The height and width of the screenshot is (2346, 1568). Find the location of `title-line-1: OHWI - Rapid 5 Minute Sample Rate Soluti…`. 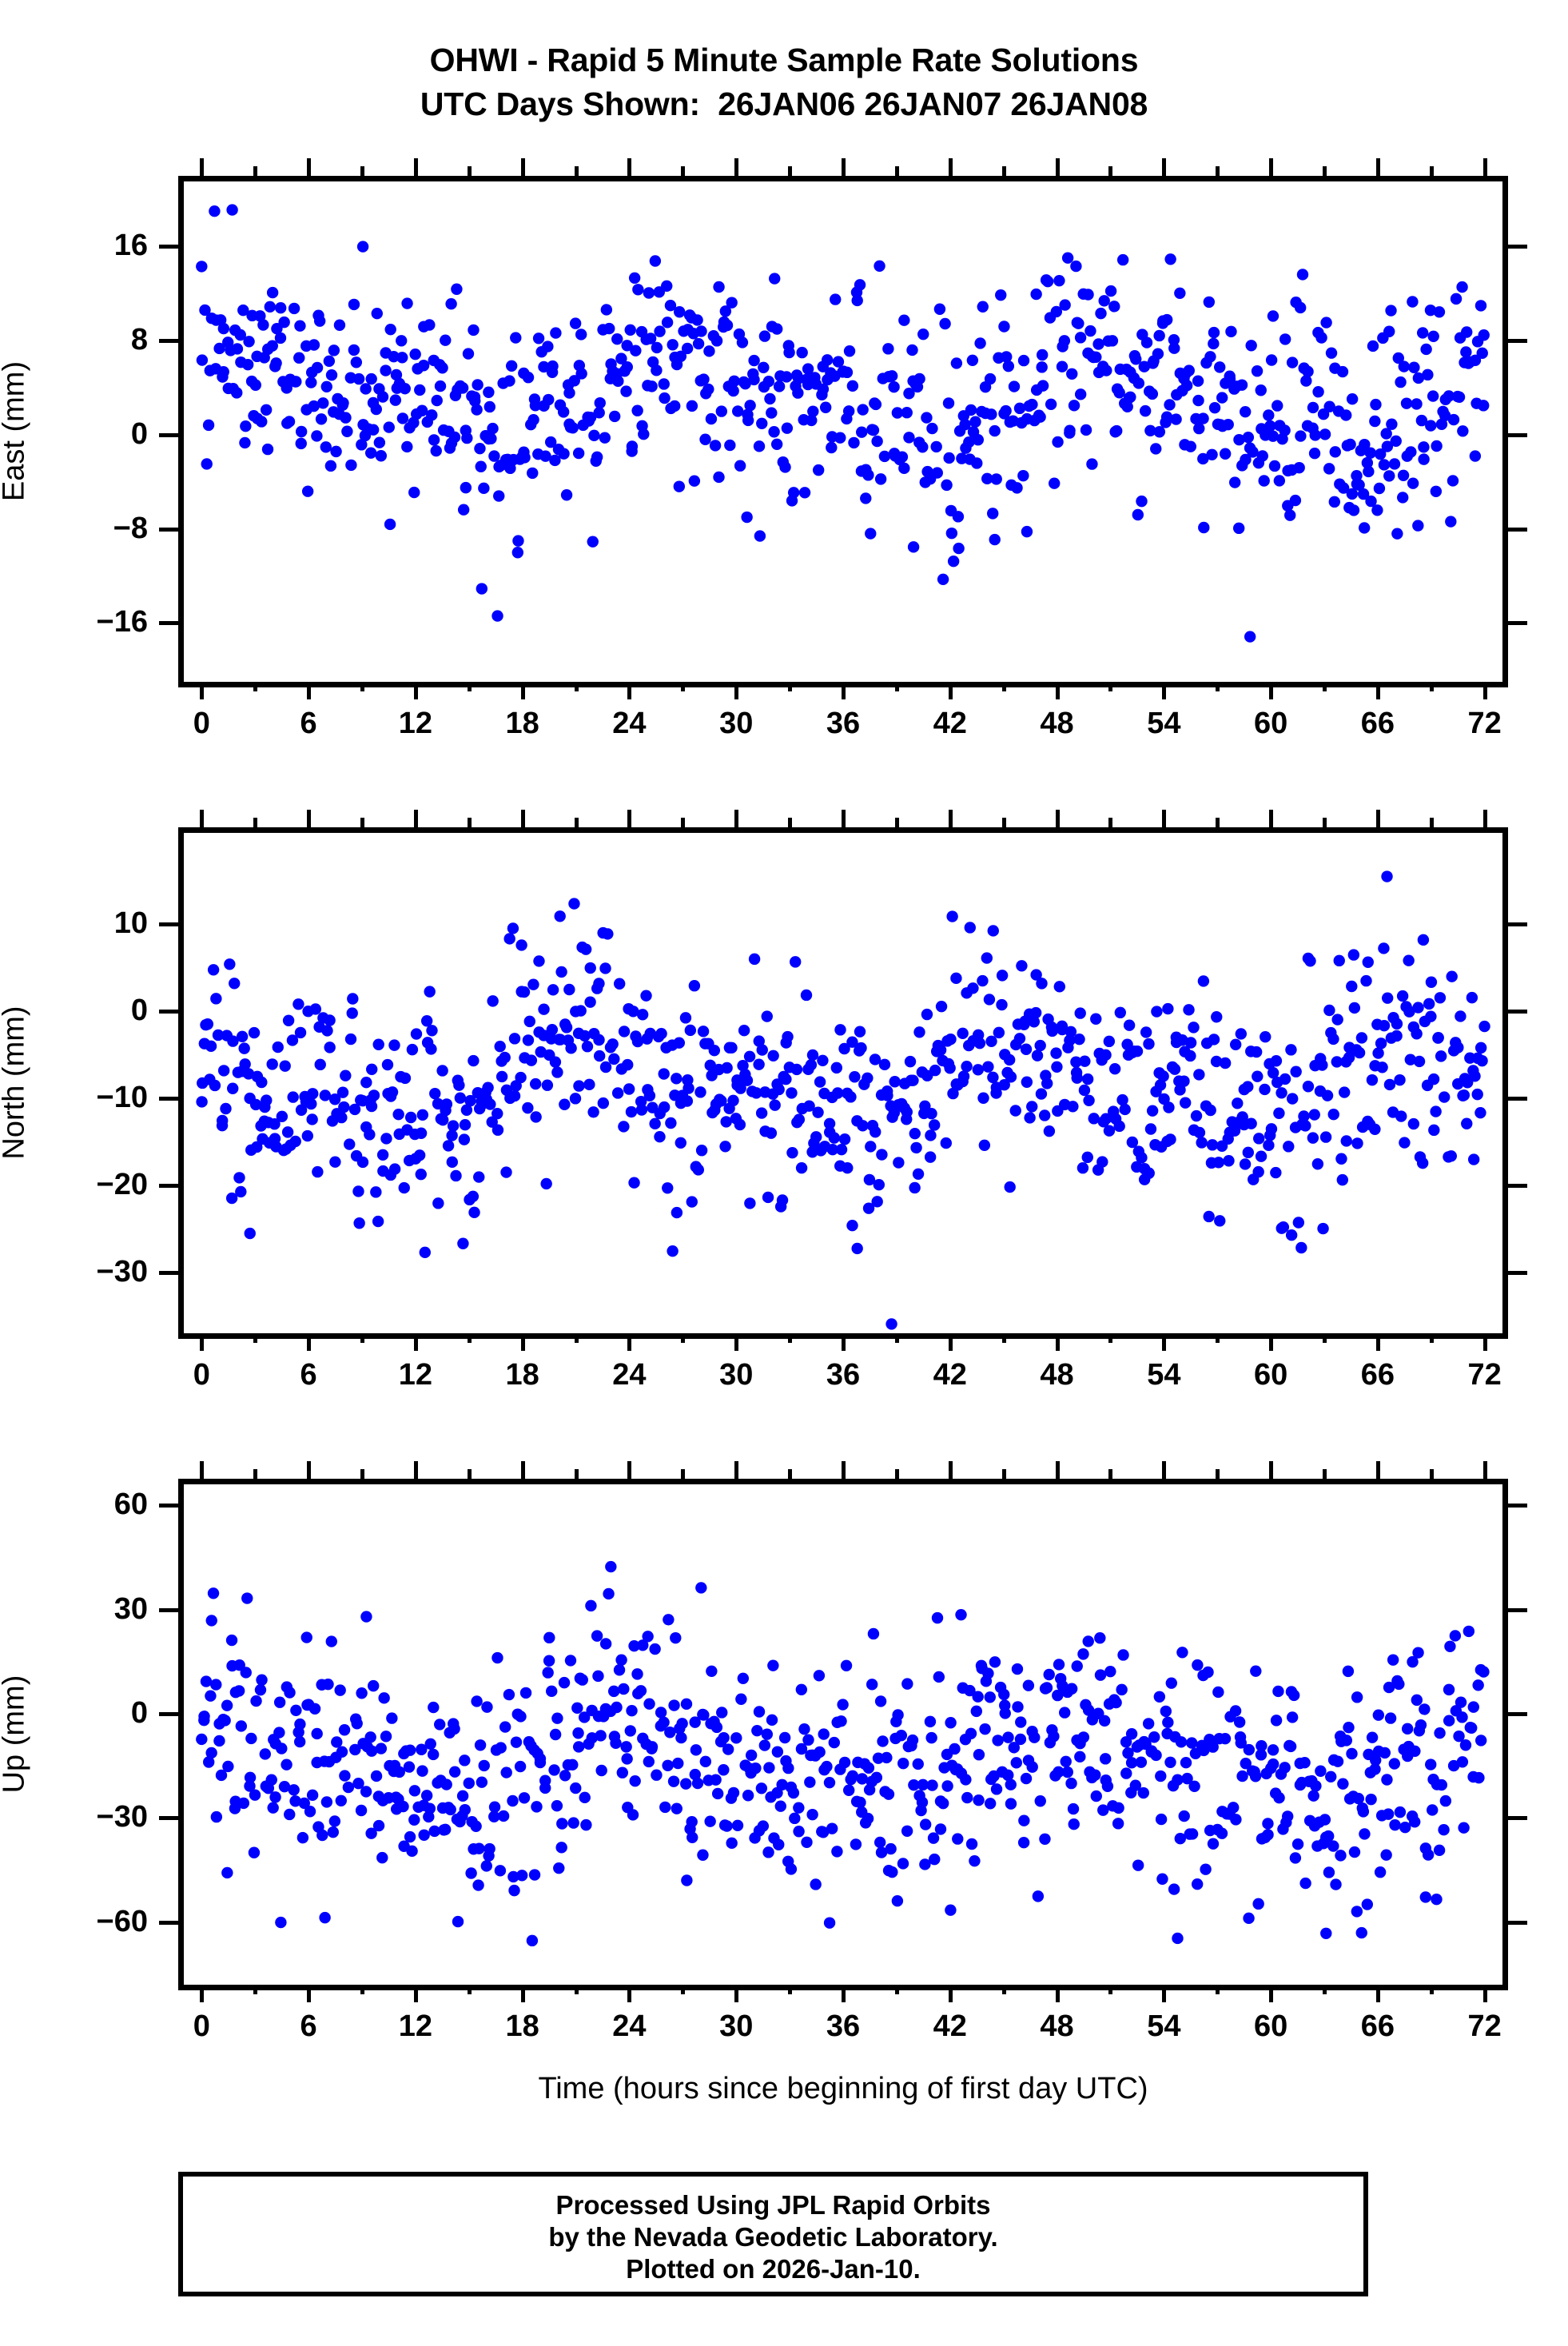

title-line-1: OHWI - Rapid 5 Minute Sample Rate Soluti… is located at coordinates (784, 60).